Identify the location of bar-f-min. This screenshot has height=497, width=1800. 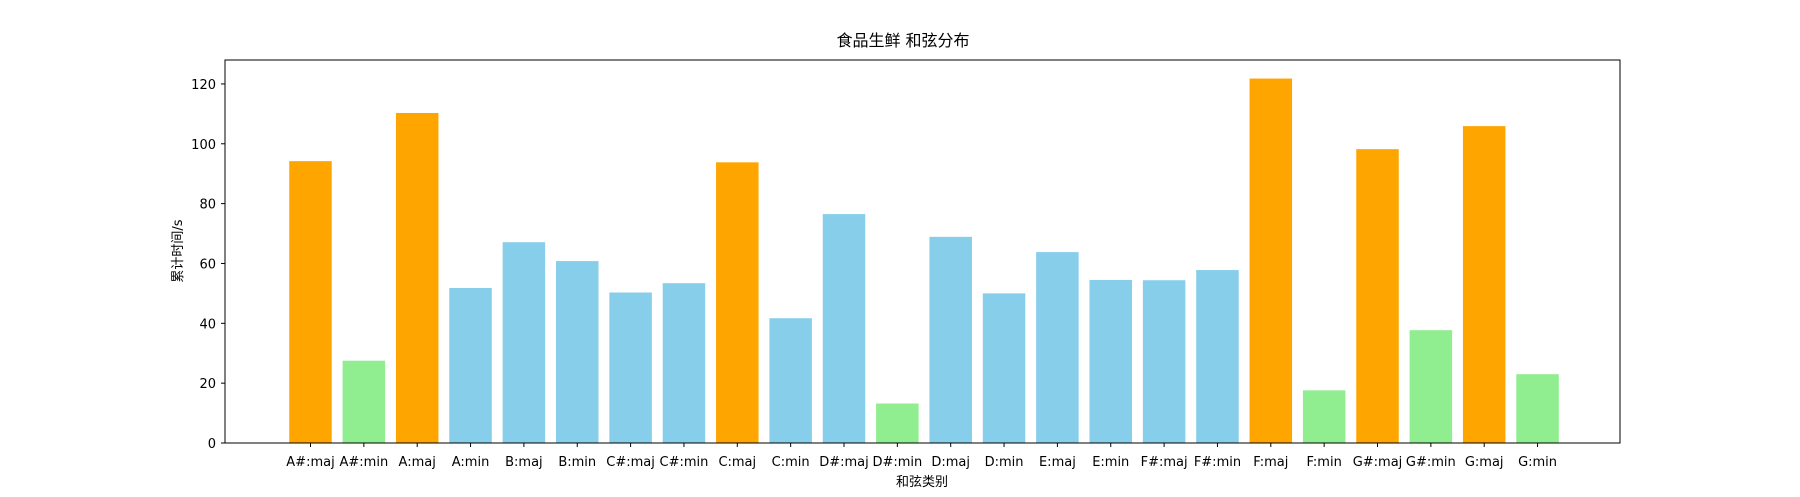
(1324, 416).